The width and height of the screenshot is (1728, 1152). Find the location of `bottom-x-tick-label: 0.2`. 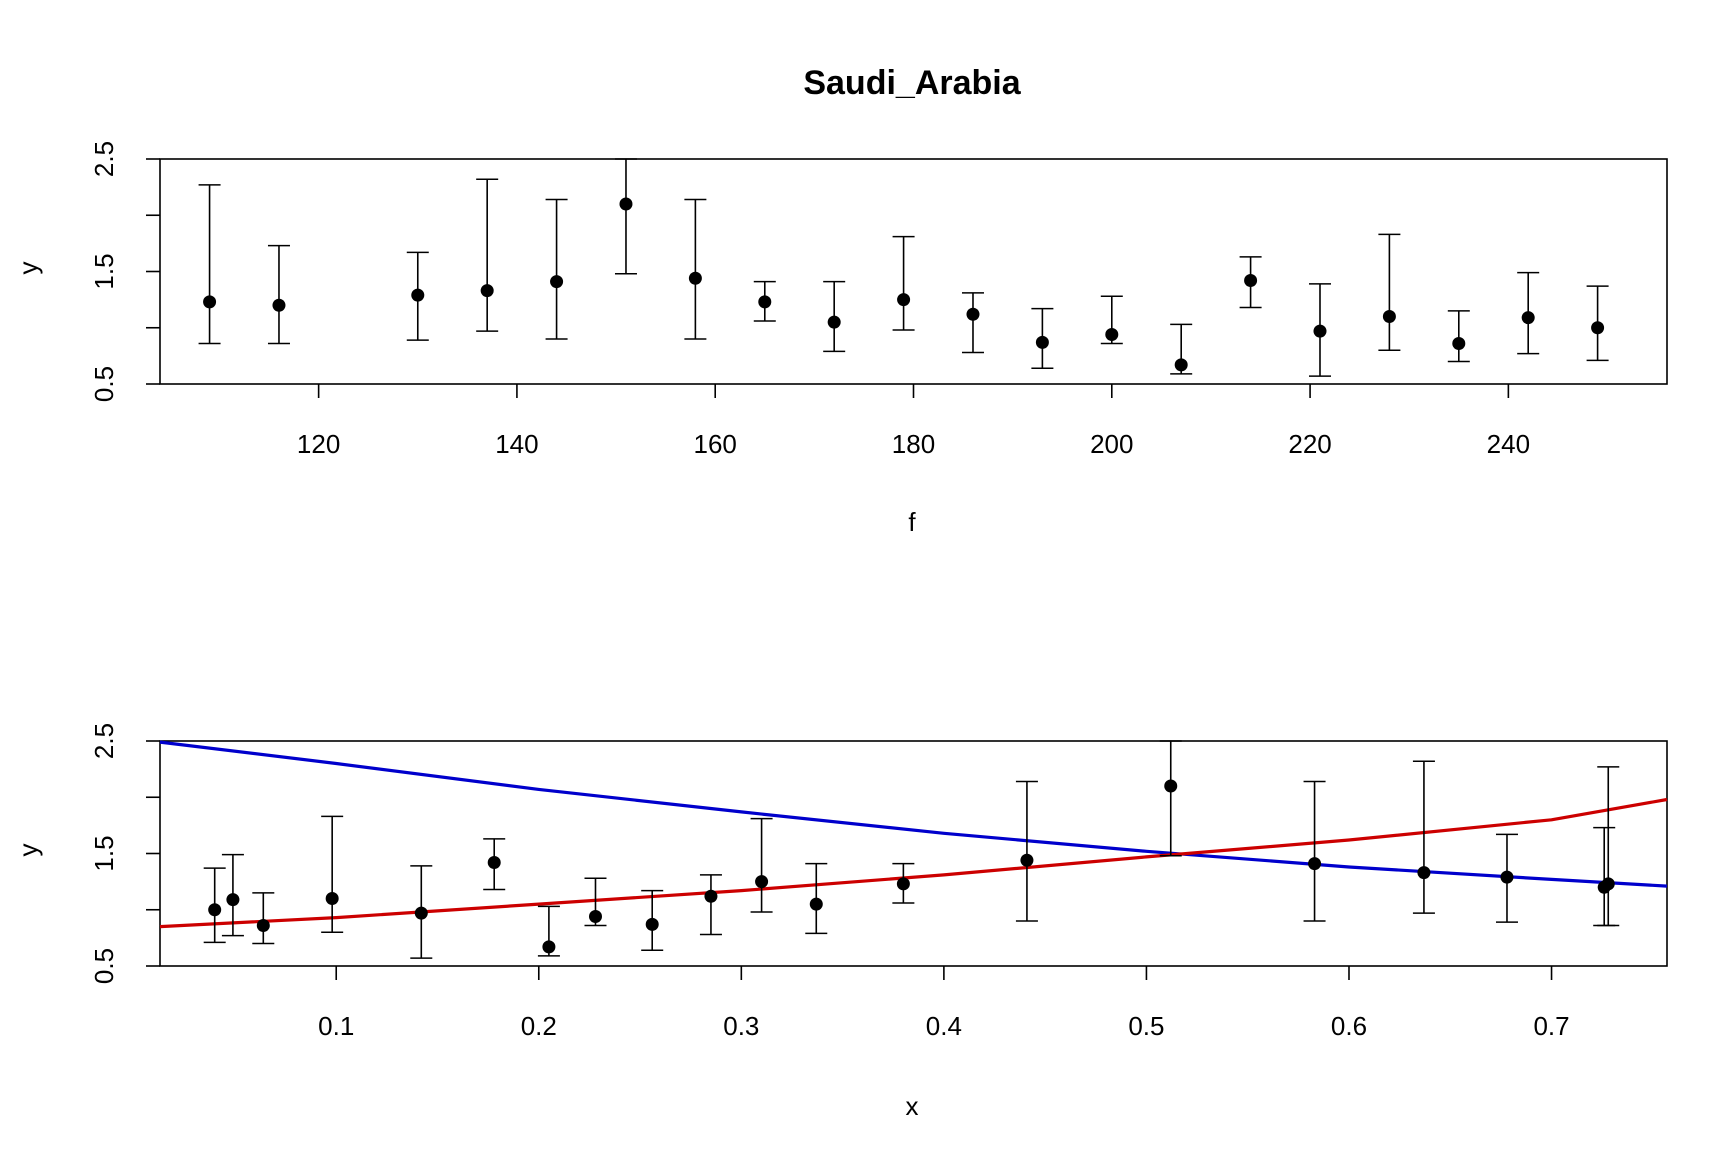

bottom-x-tick-label: 0.2 is located at coordinates (539, 1026).